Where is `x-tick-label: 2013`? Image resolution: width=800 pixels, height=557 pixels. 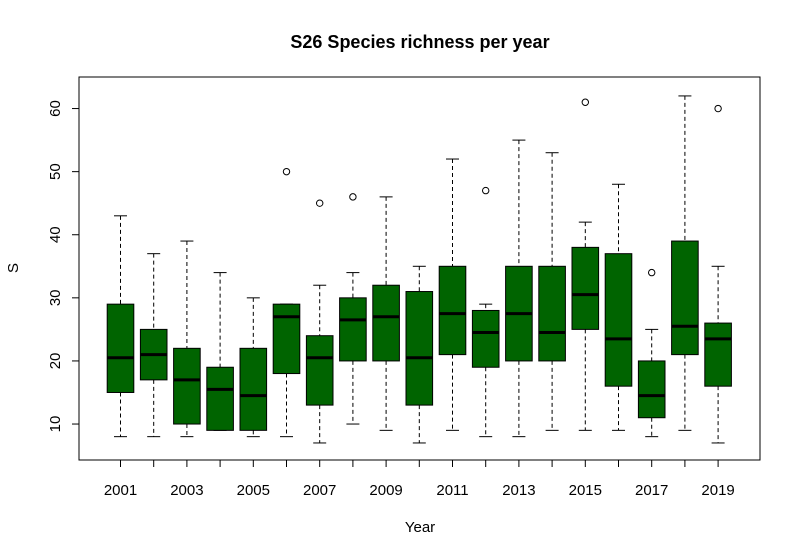
x-tick-label: 2013 is located at coordinates (518, 490).